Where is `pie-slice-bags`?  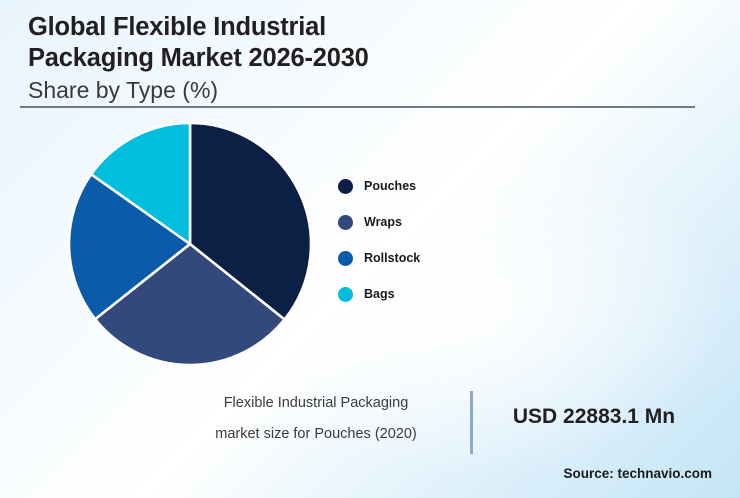
pie-slice-bags is located at coordinates (140, 183).